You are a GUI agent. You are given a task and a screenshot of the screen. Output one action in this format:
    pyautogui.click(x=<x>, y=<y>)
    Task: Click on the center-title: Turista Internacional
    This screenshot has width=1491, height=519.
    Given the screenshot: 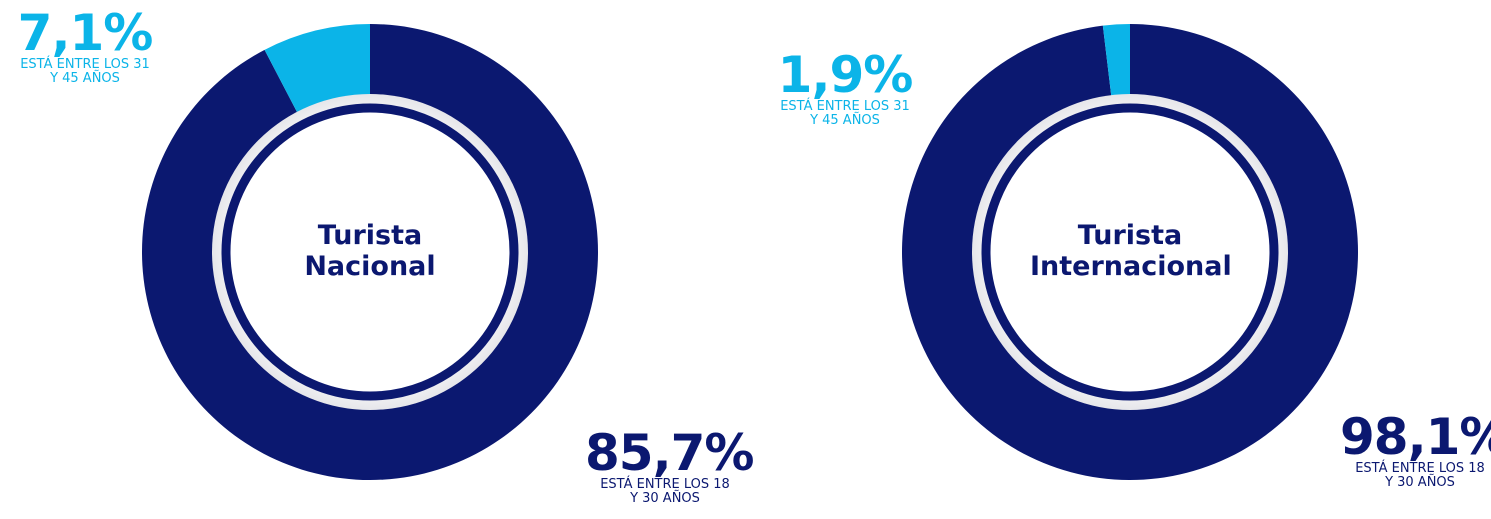 What is the action you would take?
    pyautogui.click(x=1131, y=251)
    